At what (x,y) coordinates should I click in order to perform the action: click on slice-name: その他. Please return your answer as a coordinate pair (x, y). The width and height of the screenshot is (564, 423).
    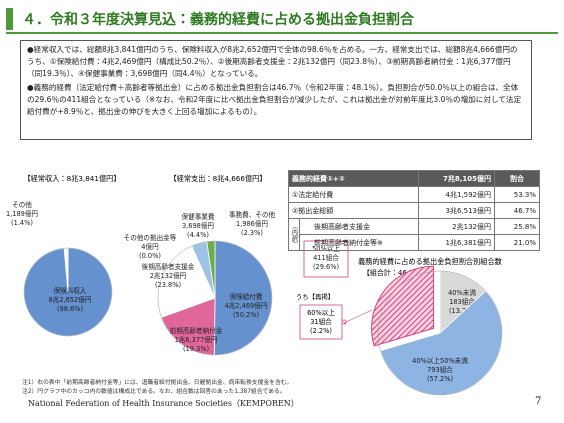
    Looking at the image, I should click on (22, 204).